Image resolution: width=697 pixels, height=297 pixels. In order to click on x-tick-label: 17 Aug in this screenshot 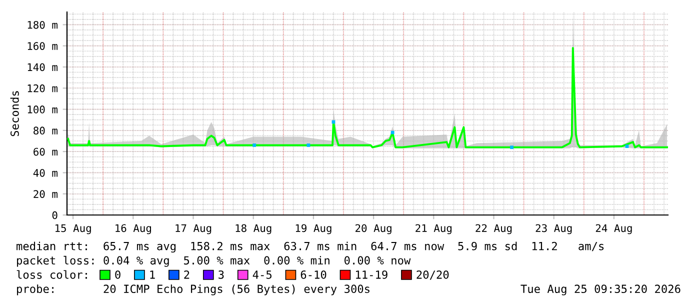, I will do `click(194, 229)`.